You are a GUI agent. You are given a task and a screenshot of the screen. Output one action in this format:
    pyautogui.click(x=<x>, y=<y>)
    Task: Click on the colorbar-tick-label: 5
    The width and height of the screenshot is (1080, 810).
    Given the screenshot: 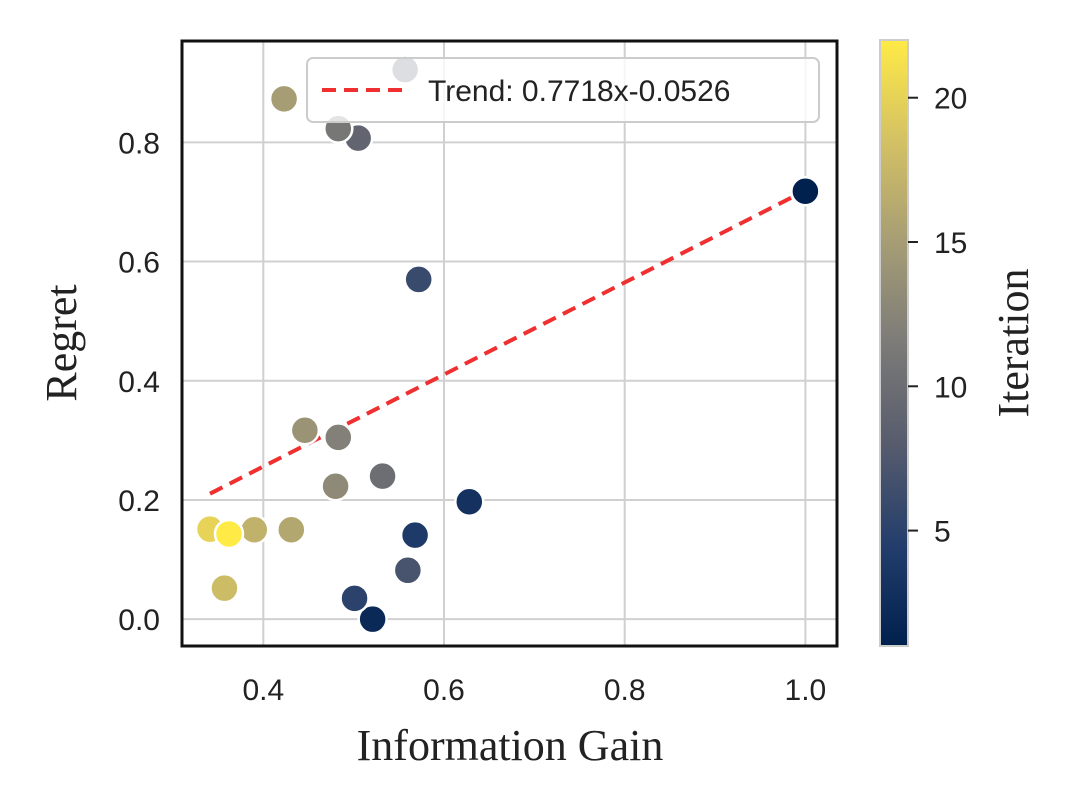 What is the action you would take?
    pyautogui.click(x=942, y=532)
    